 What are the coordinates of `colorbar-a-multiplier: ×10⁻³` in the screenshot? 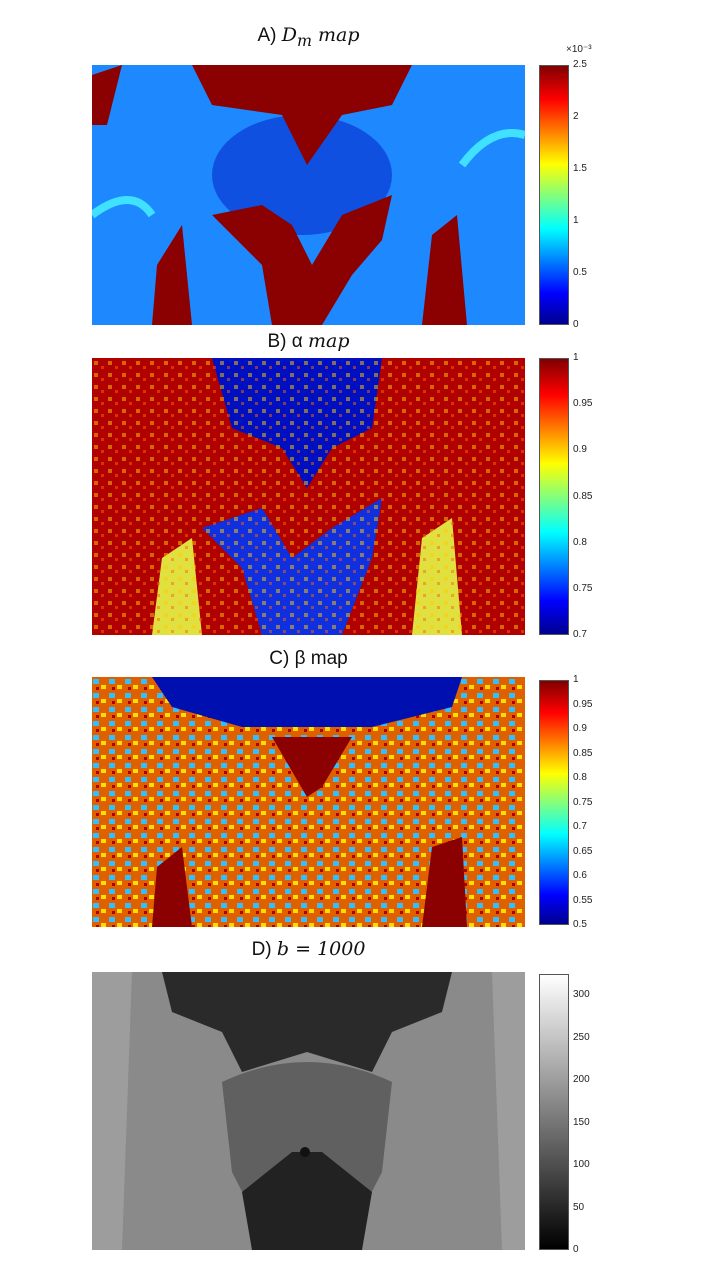 It's located at (579, 49).